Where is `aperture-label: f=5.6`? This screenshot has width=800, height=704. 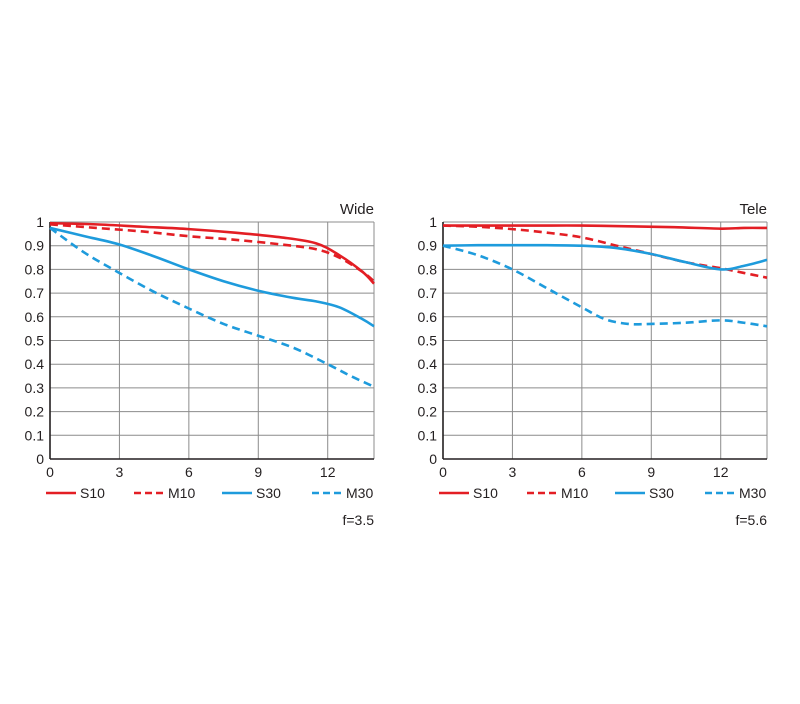
aperture-label: f=5.6 is located at coordinates (751, 520).